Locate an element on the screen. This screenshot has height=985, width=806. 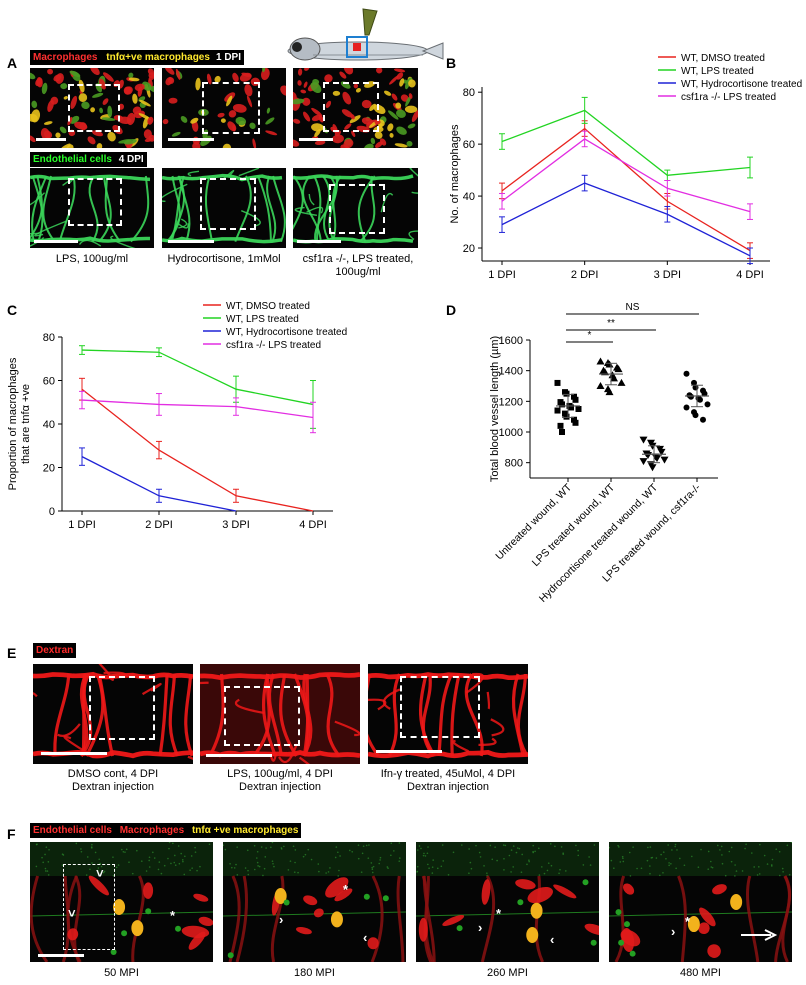
panel-a-caption-2: Hydrocortisone, 1mMol is located at coordinates (224, 259).